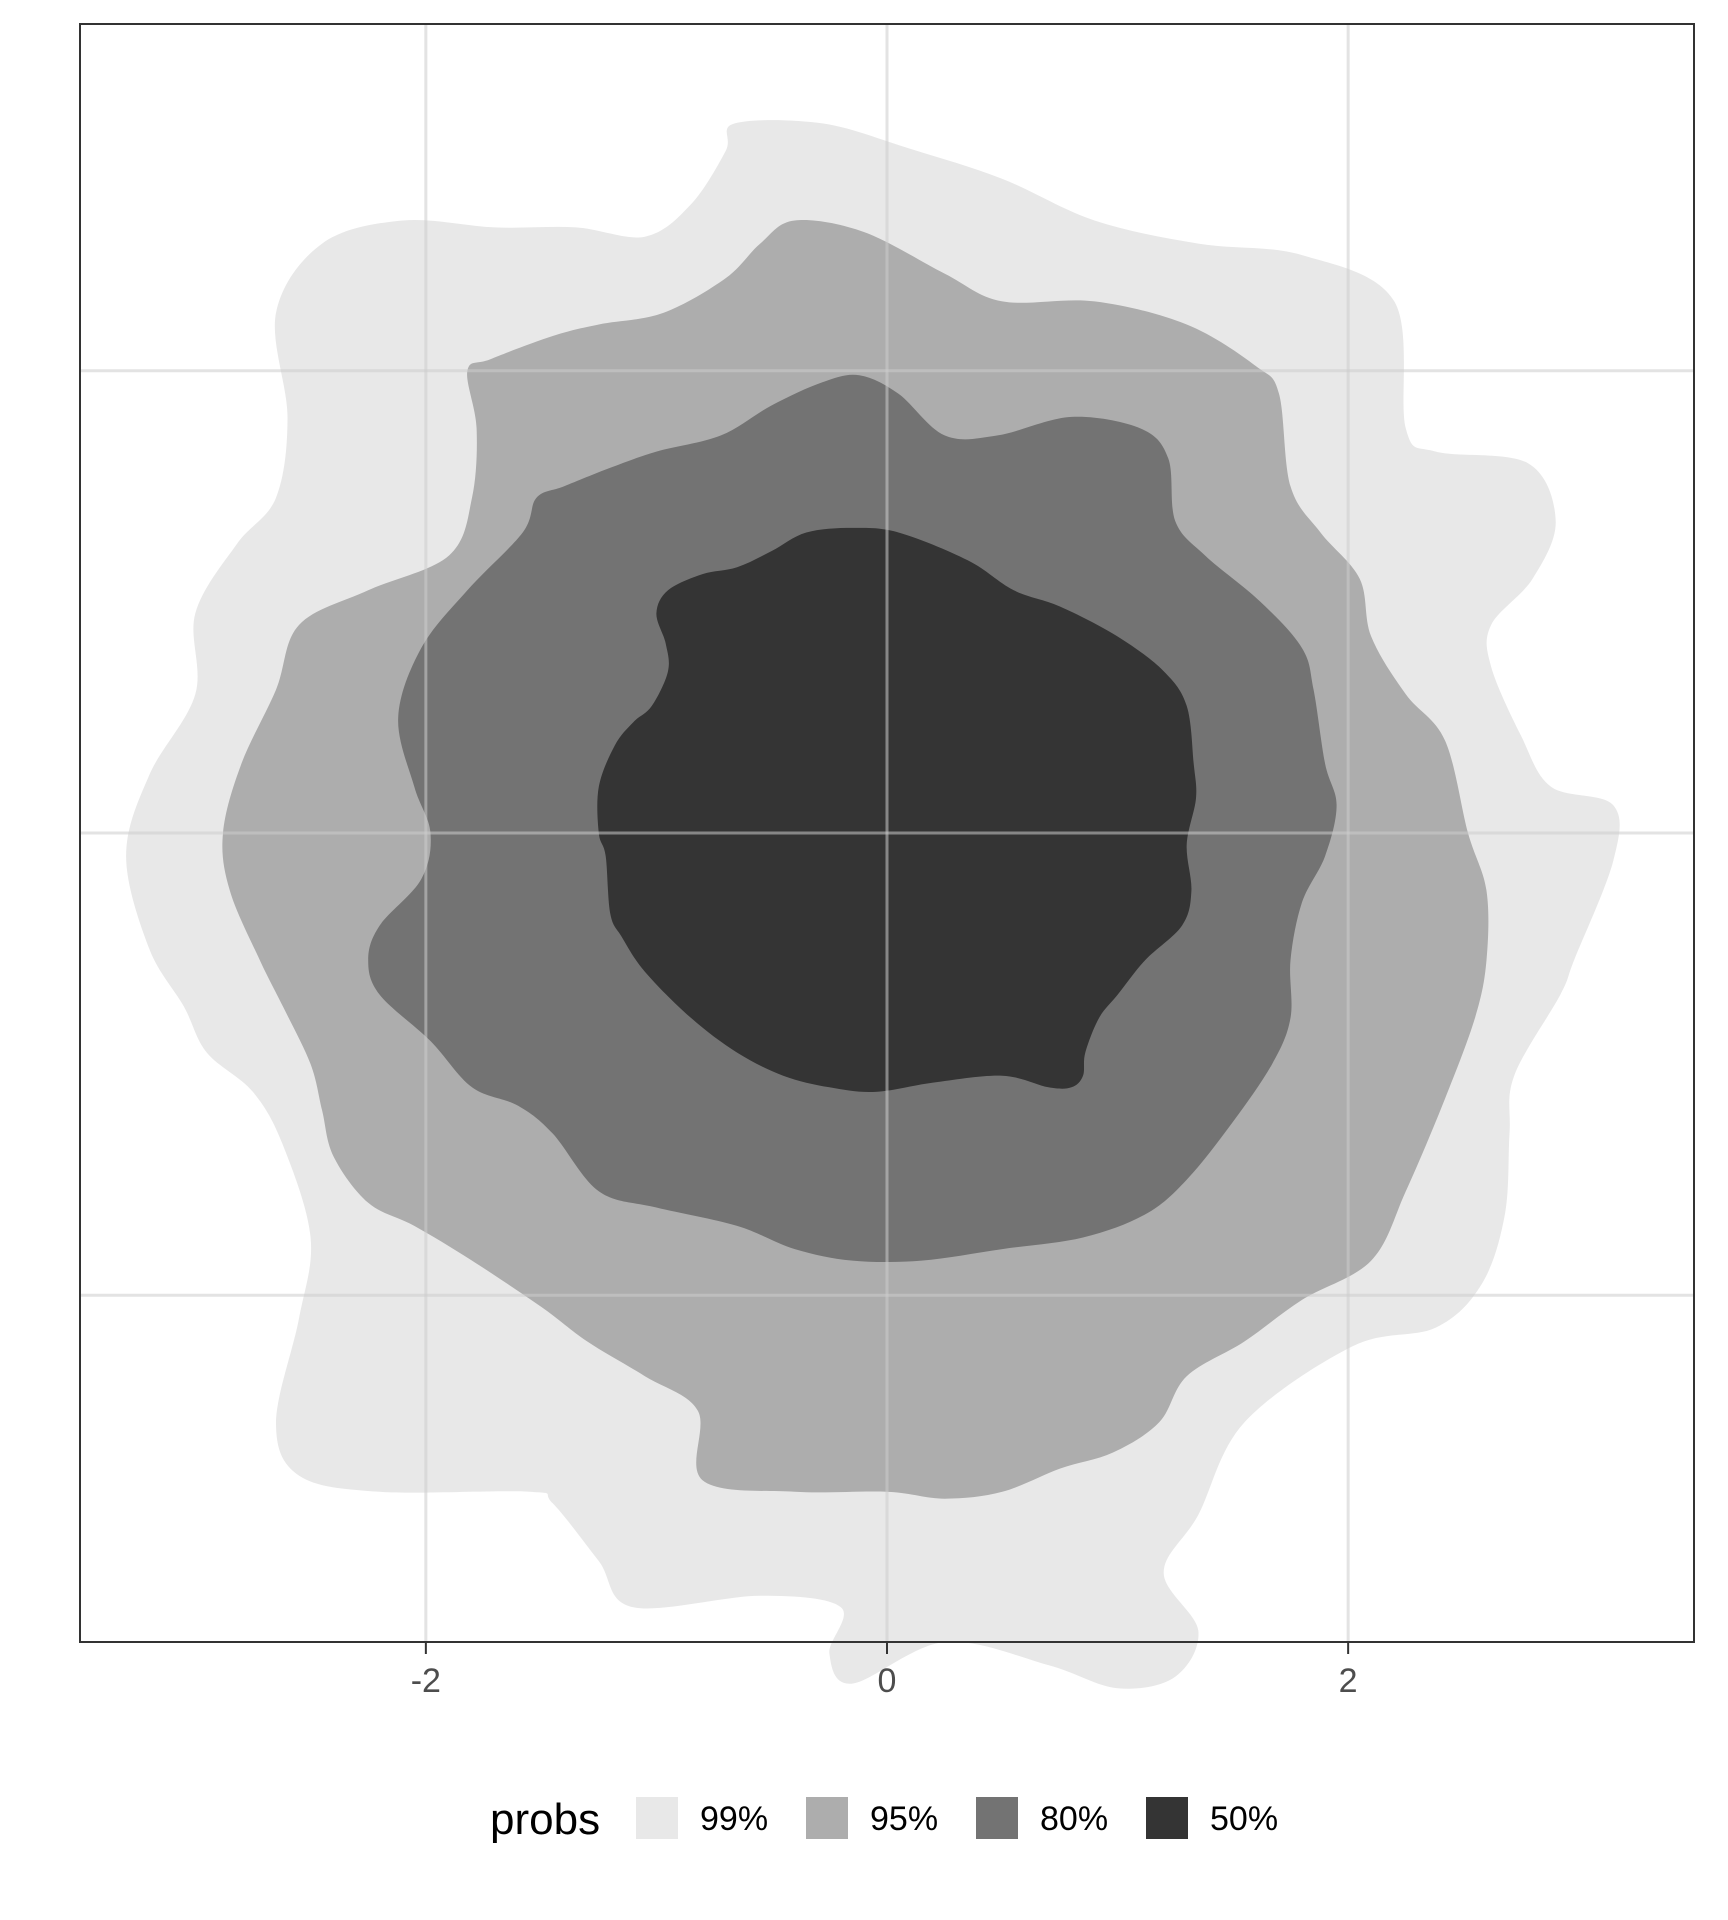  Describe the element at coordinates (997, 1818) in the screenshot. I see `legend-key-80pct` at that location.